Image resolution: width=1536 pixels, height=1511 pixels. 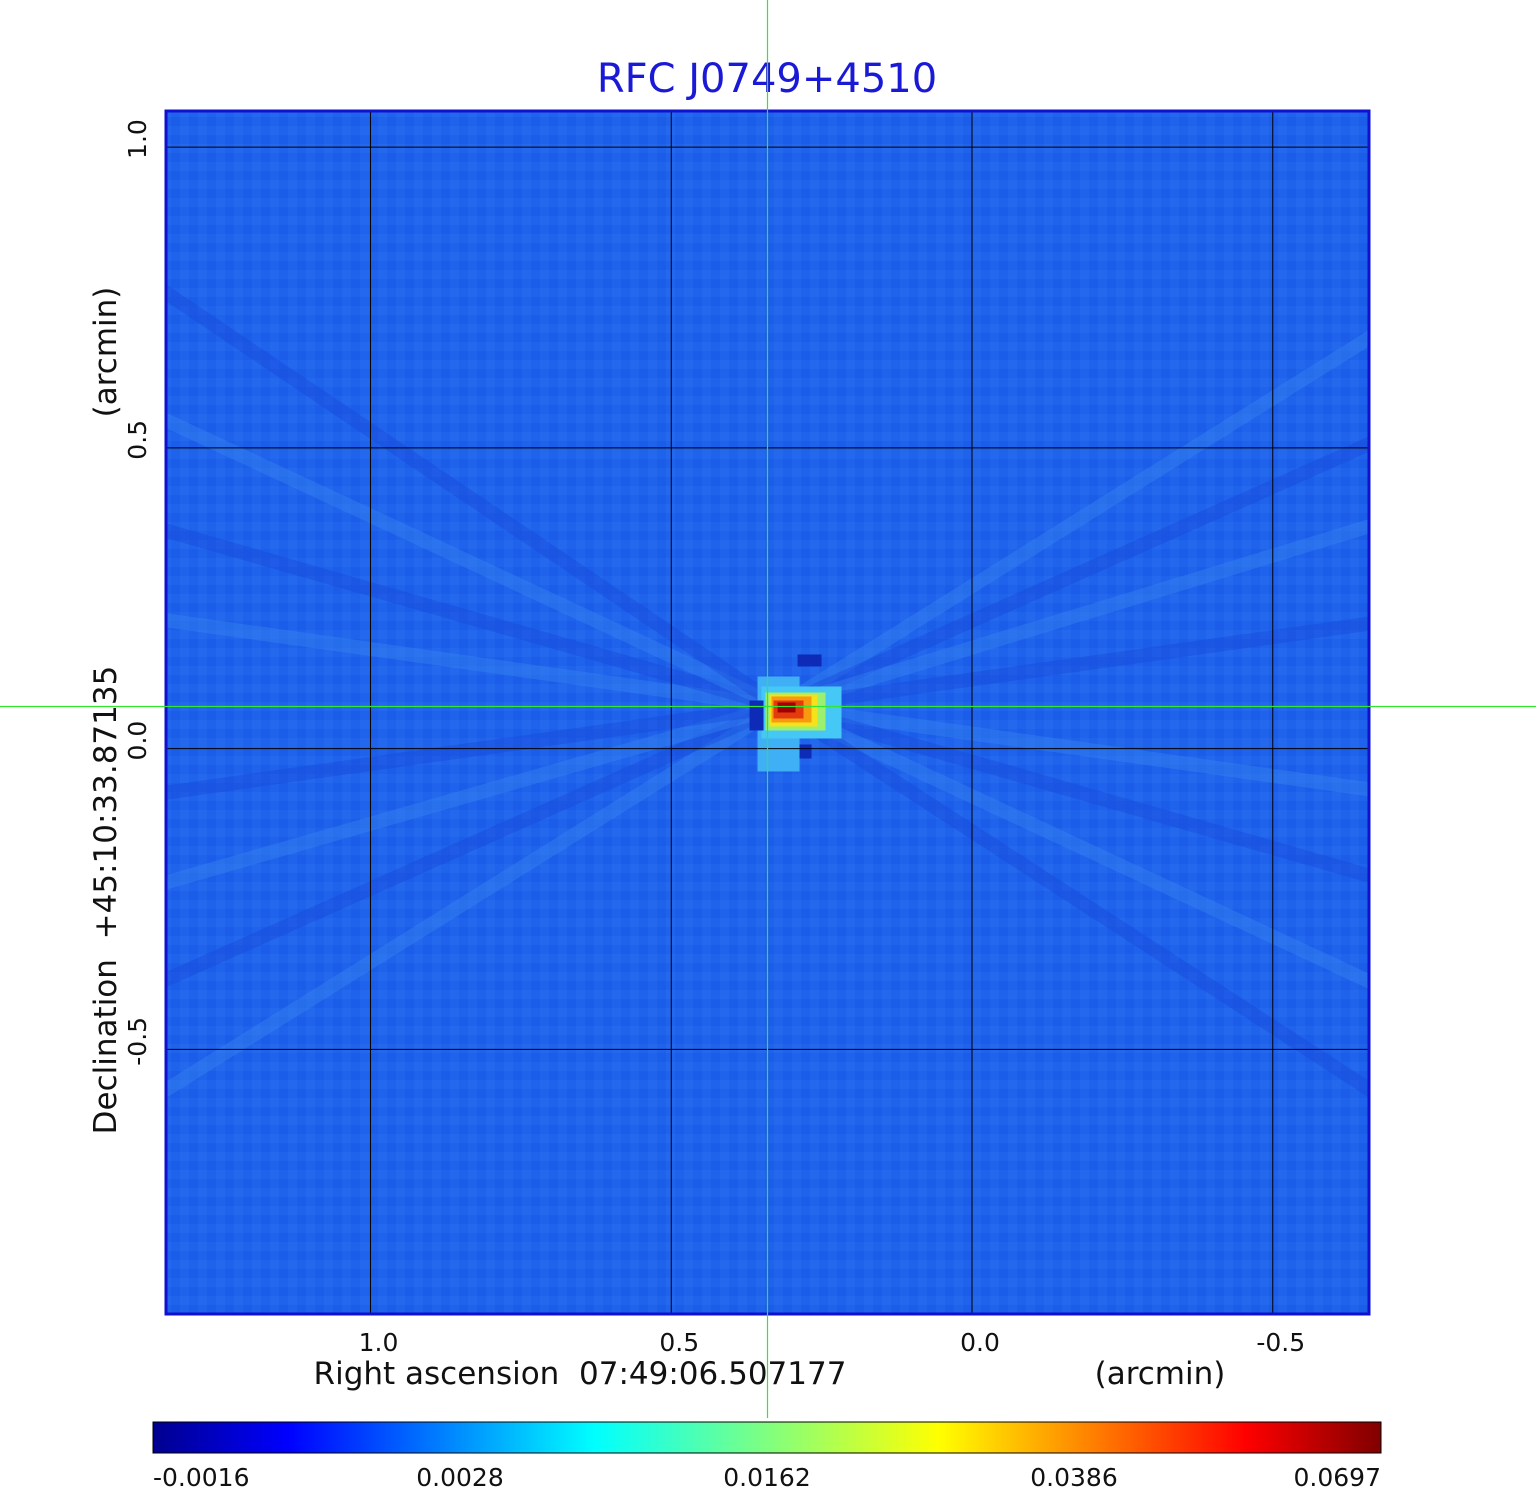 I want to click on y-tick-labels: 1.0 0.5 0.0 -0.5, so click(x=137, y=592).